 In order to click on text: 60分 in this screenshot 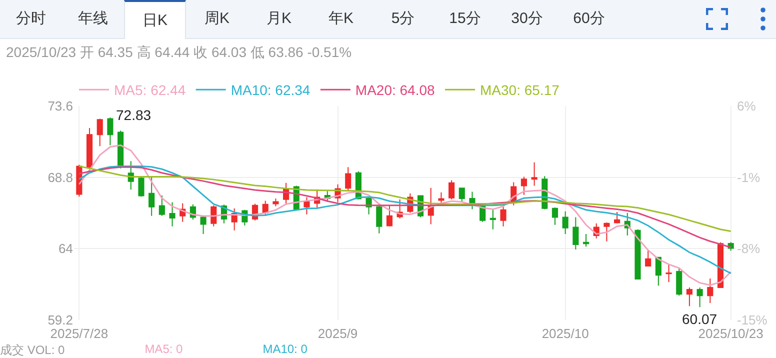, I will do `click(589, 19)`.